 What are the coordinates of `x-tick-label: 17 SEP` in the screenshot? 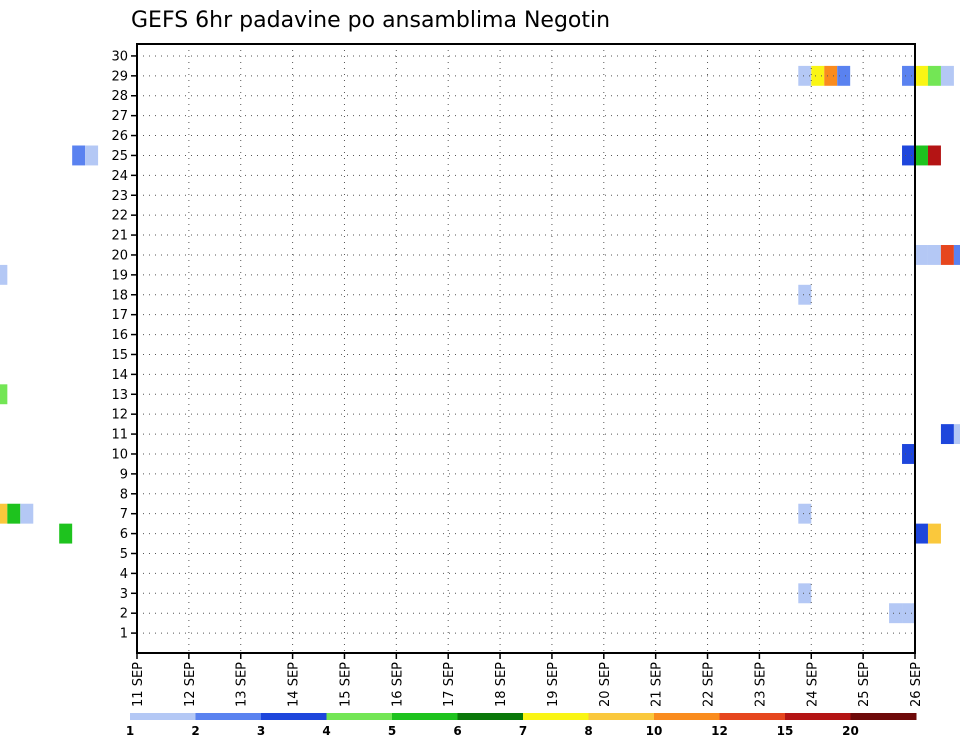 It's located at (449, 684).